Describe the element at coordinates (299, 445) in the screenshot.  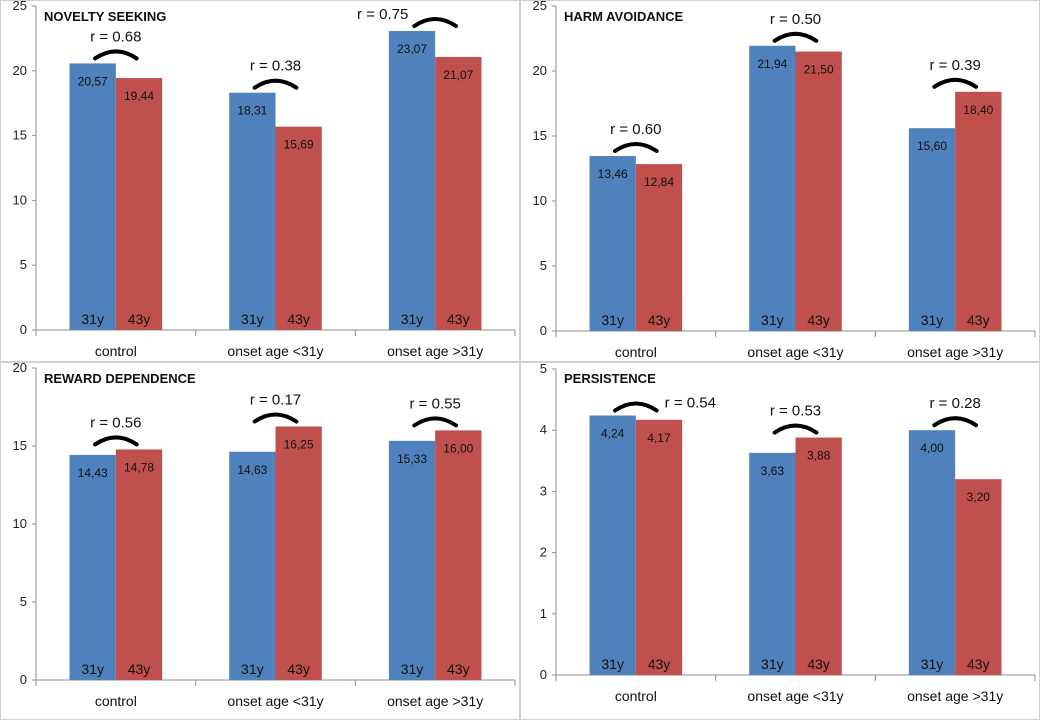
I see `data-label: 16,25` at that location.